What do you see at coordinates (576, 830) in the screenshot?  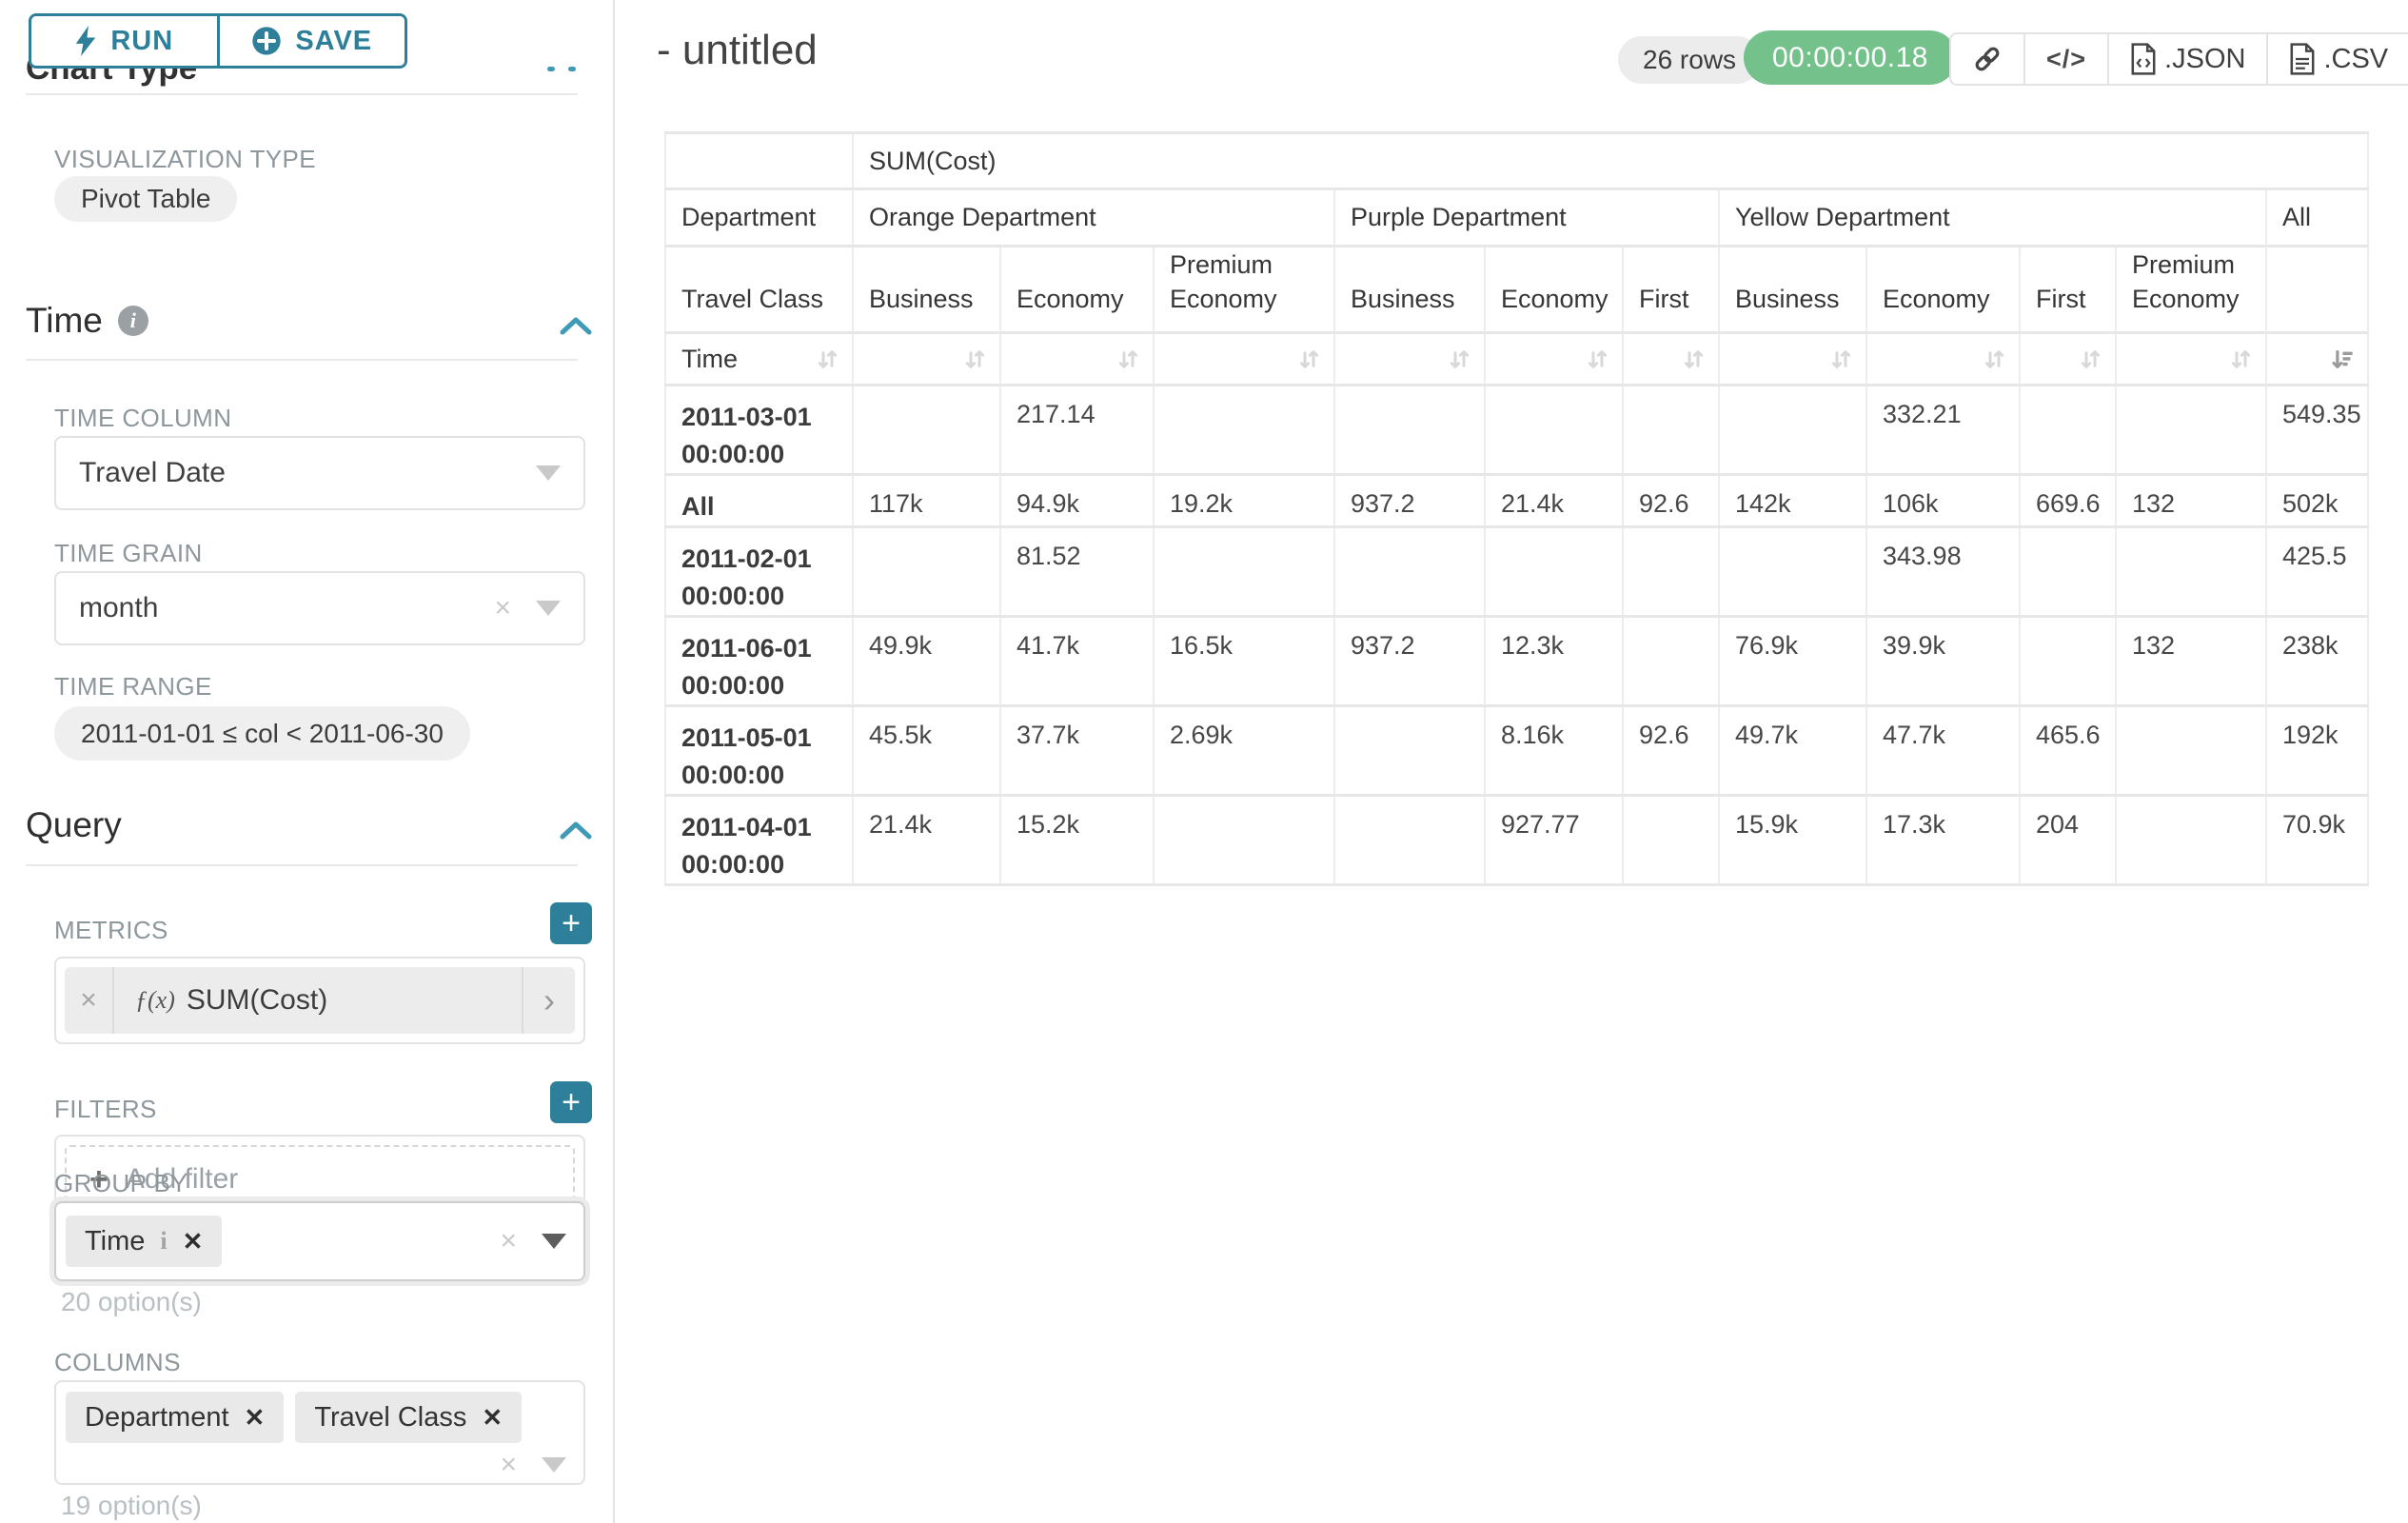 I see `collapse-query-caret` at bounding box center [576, 830].